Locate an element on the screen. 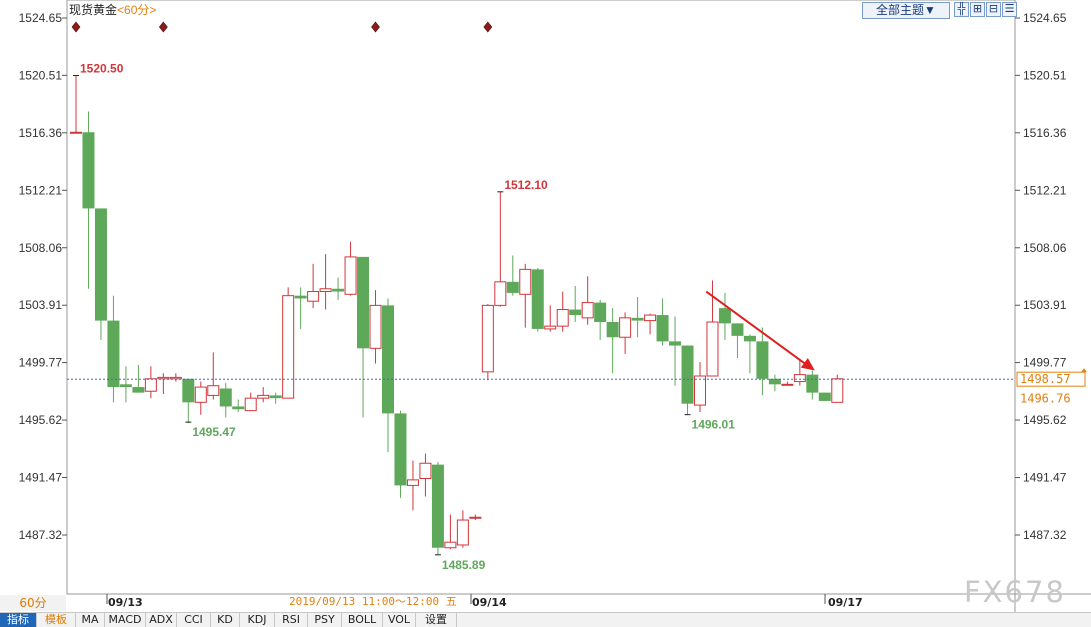  y-tick-label-right: 1495.62 is located at coordinates (1045, 420).